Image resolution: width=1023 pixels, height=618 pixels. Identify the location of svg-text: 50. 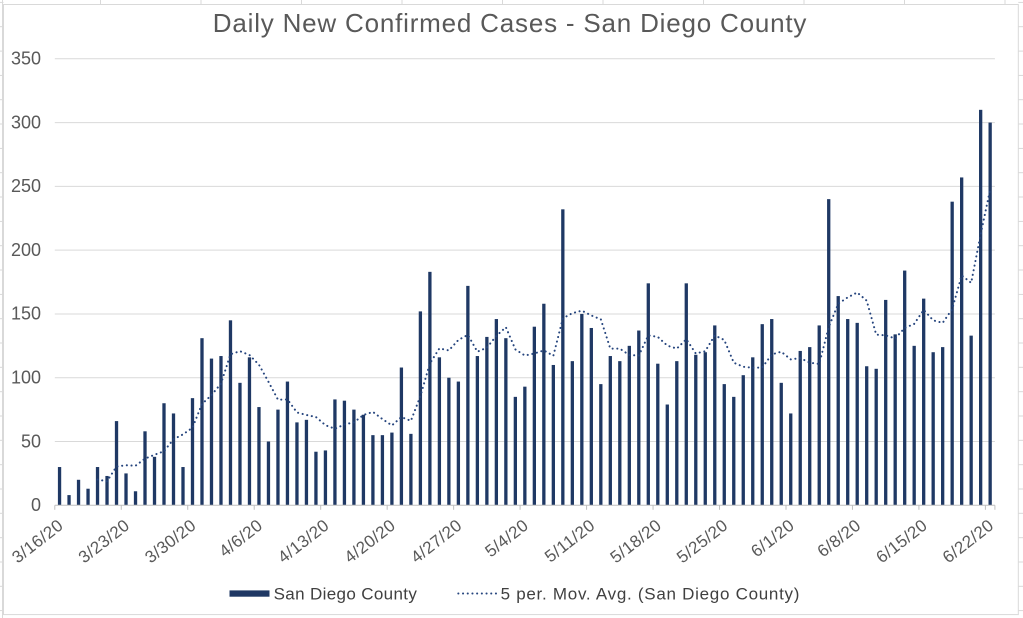
(31, 441).